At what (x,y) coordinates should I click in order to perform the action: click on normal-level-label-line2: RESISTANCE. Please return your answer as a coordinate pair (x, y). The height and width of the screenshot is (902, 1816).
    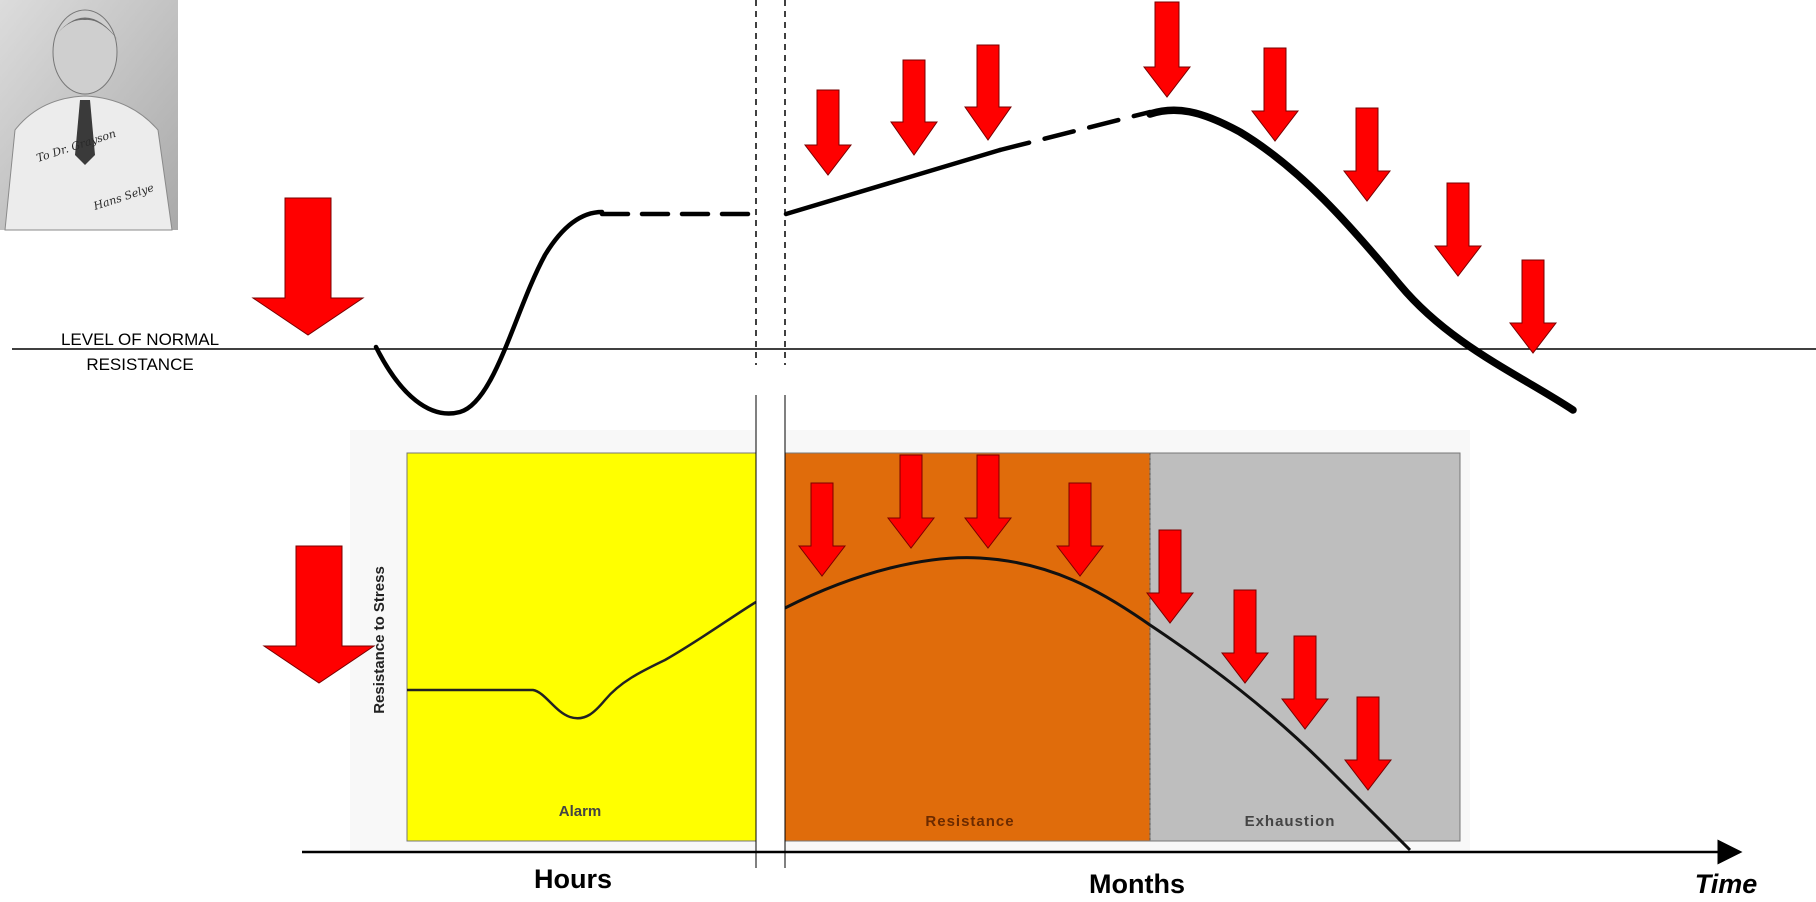
    Looking at the image, I should click on (139, 364).